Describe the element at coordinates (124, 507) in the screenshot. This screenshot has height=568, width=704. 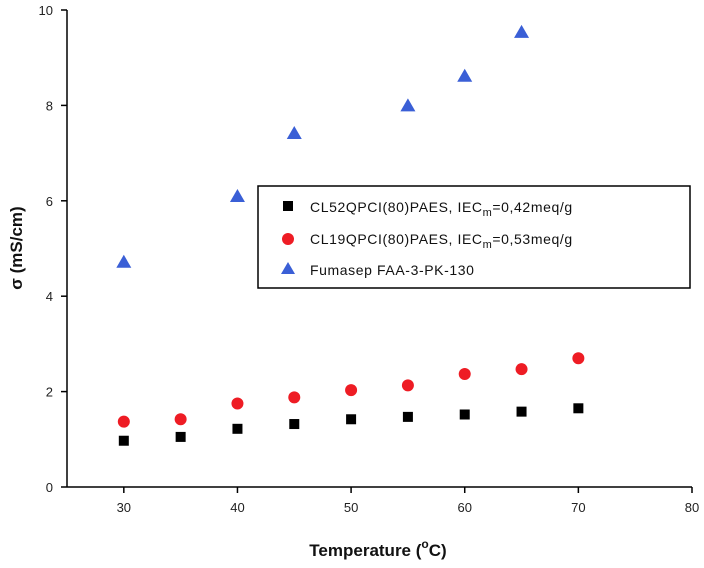
I see `x-tick-label: 30` at that location.